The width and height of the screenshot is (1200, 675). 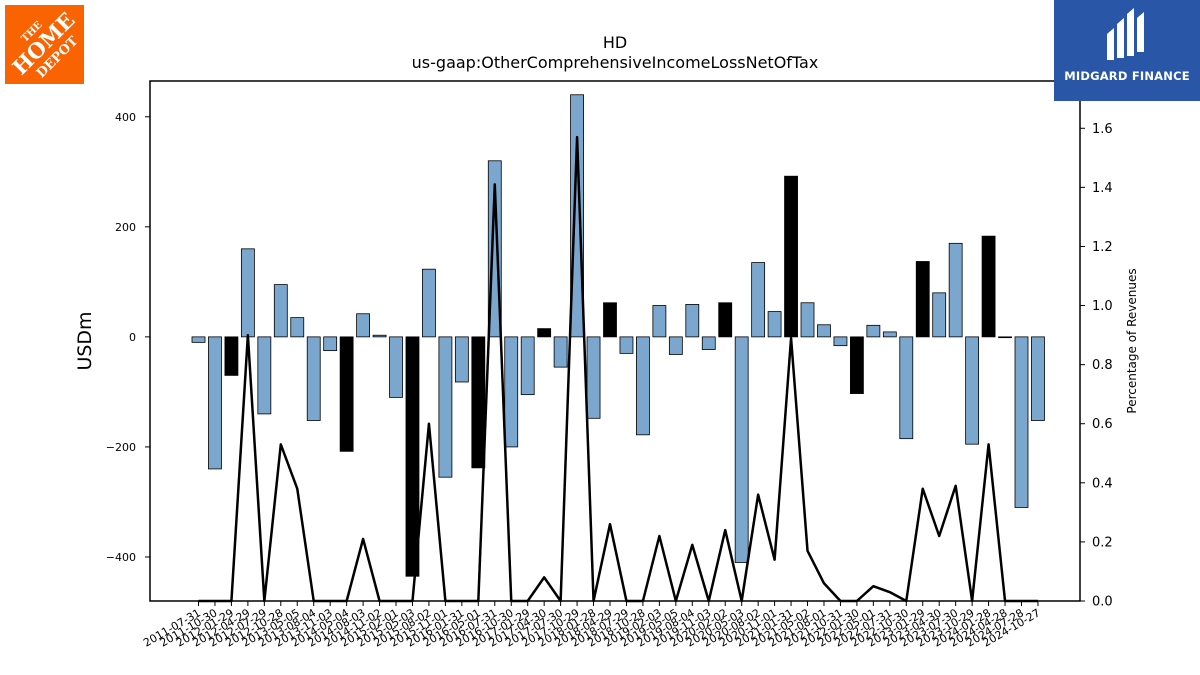 I want to click on y2-tick-label: 1.0, so click(x=1102, y=306).